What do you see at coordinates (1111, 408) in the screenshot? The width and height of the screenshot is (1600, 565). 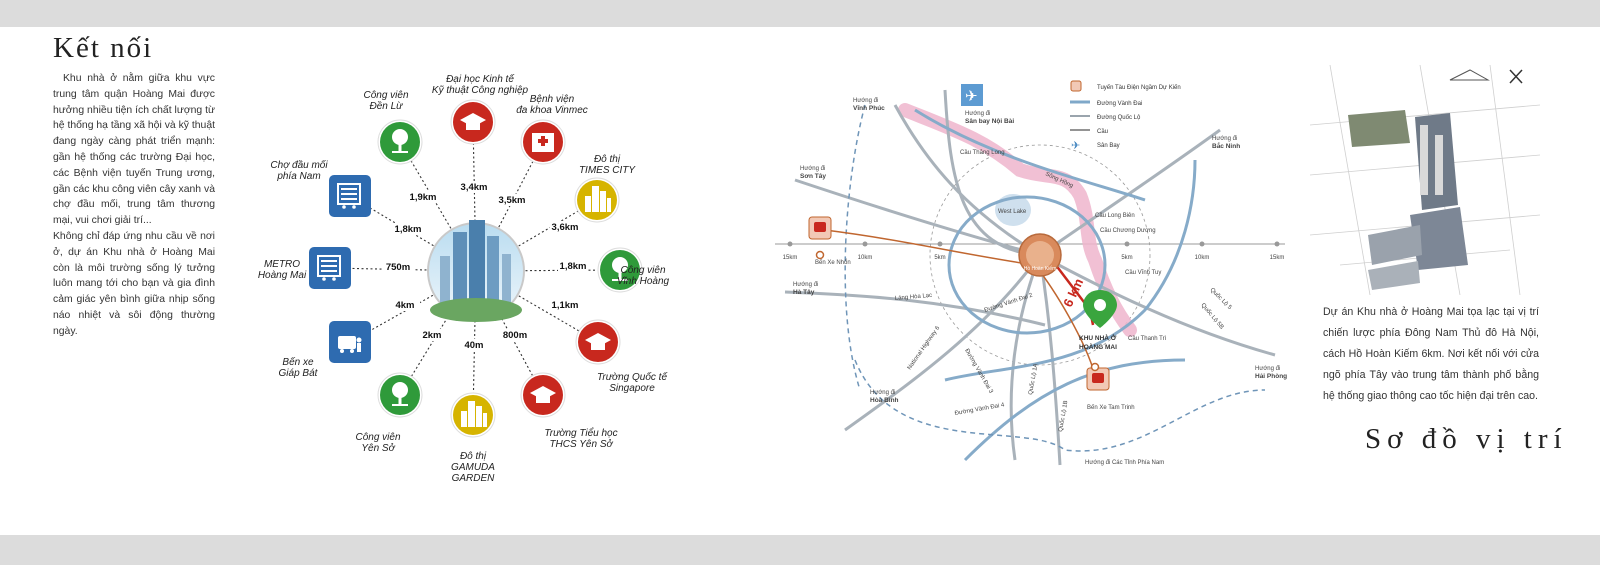 I see `station-label: Bến Xe Tam Trinh` at bounding box center [1111, 408].